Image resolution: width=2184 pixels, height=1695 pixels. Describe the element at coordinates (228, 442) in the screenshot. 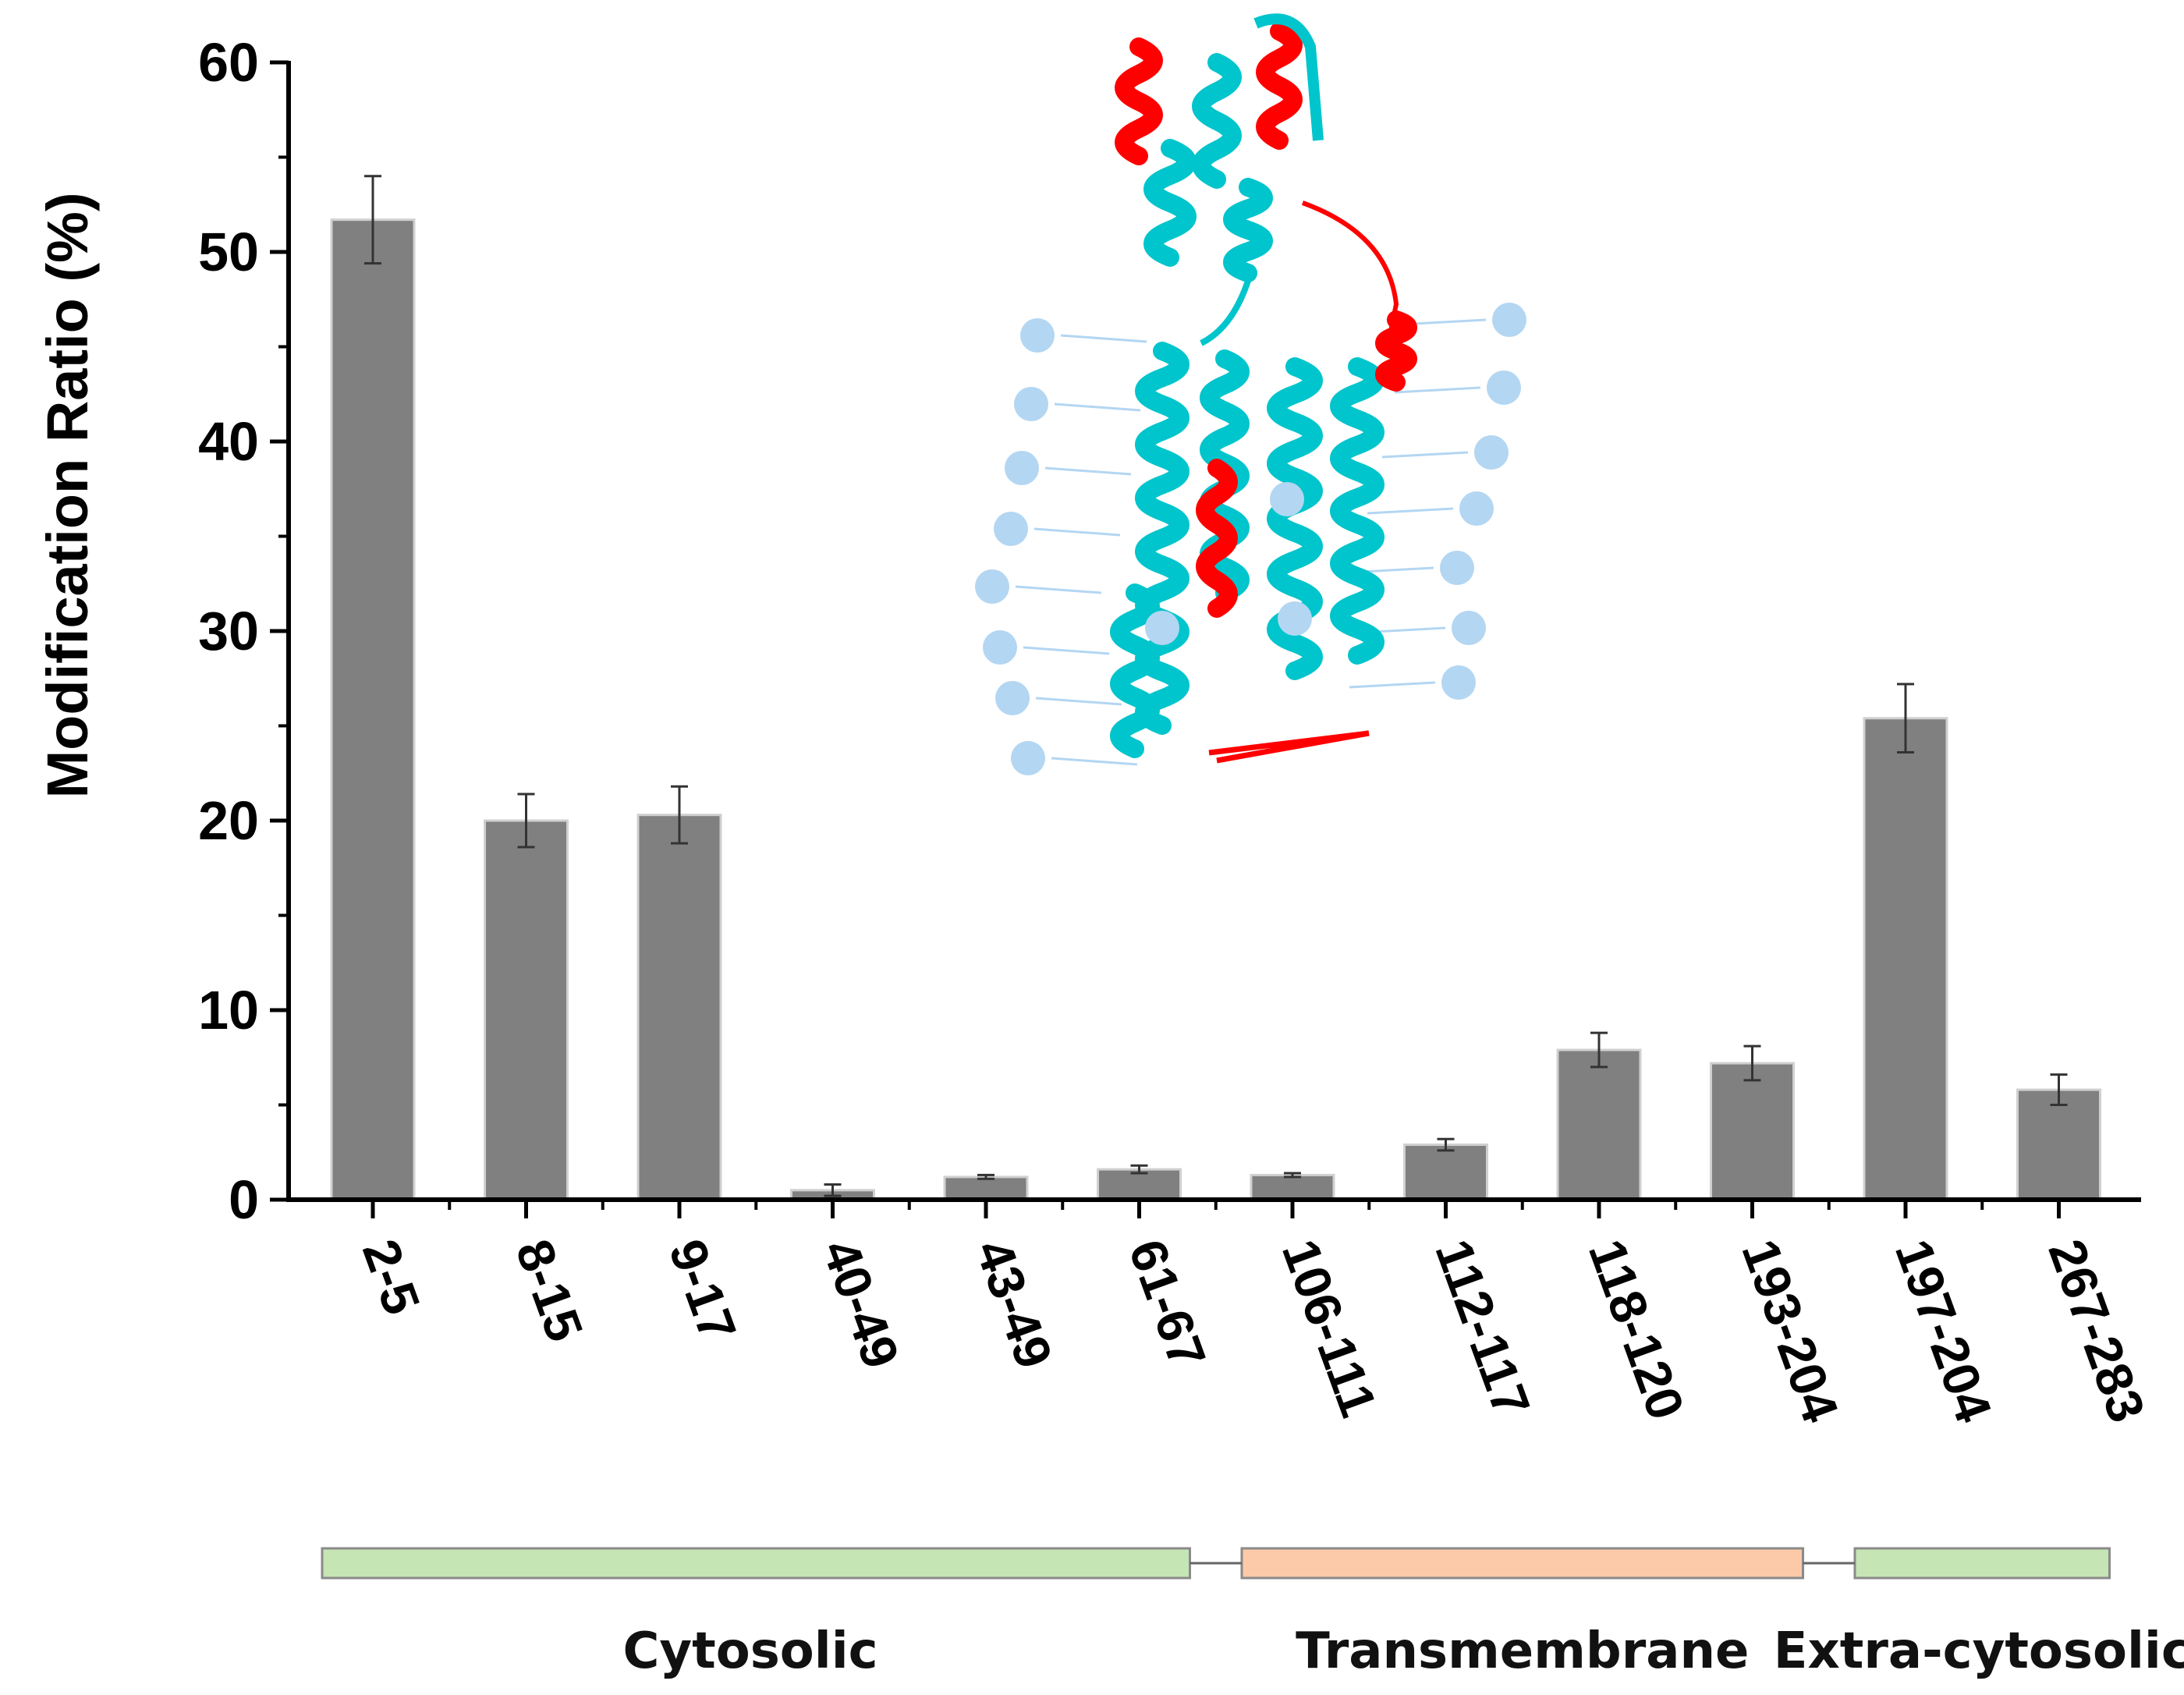

I see `y-tick-label-40: 40` at that location.